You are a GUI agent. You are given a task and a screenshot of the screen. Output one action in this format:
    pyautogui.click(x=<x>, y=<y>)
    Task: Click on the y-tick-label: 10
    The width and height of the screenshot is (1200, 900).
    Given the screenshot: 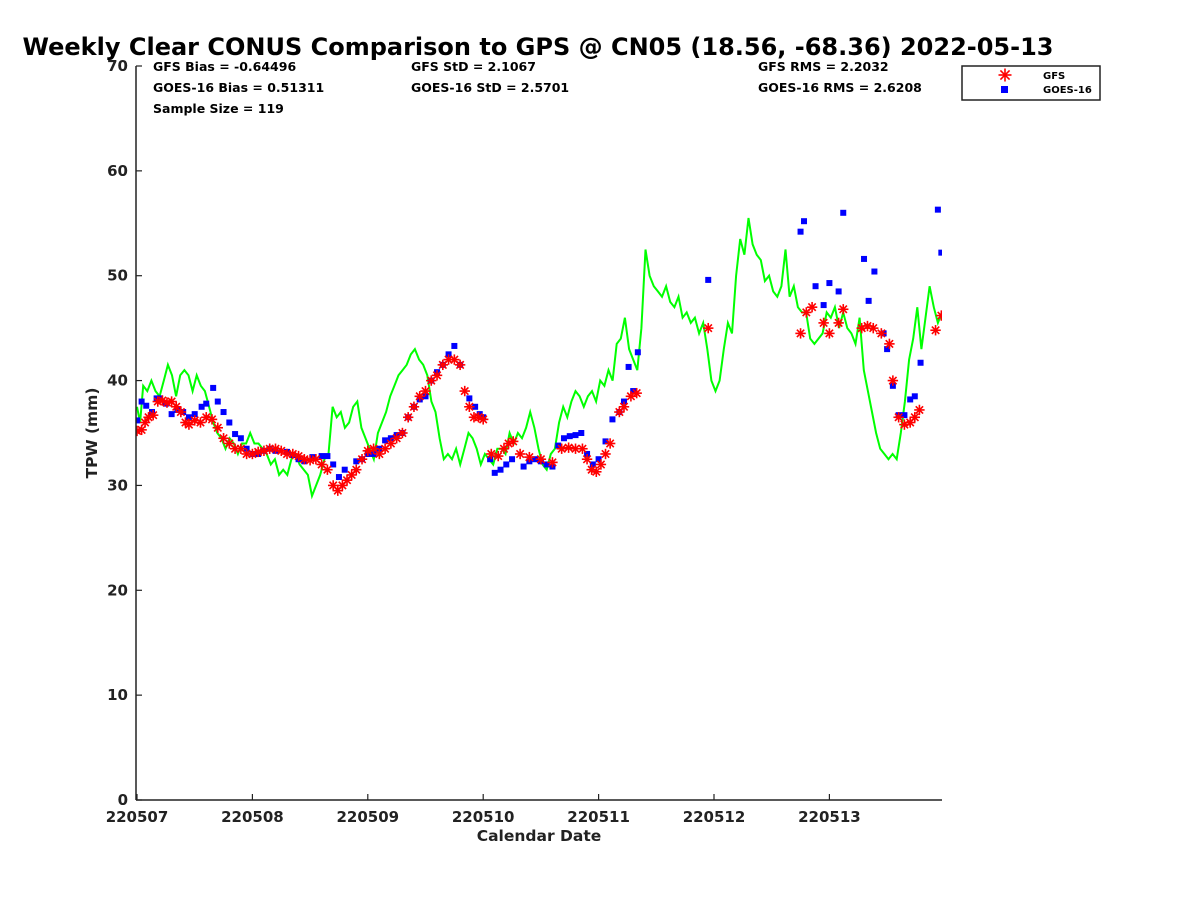 What is the action you would take?
    pyautogui.click(x=117, y=695)
    